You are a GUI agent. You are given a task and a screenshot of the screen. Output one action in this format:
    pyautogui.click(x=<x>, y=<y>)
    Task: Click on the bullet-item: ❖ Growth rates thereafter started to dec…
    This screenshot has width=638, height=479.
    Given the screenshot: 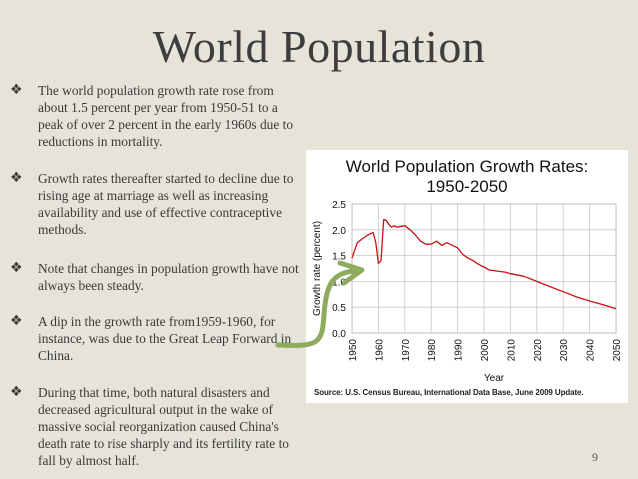 What is the action you would take?
    pyautogui.click(x=155, y=204)
    